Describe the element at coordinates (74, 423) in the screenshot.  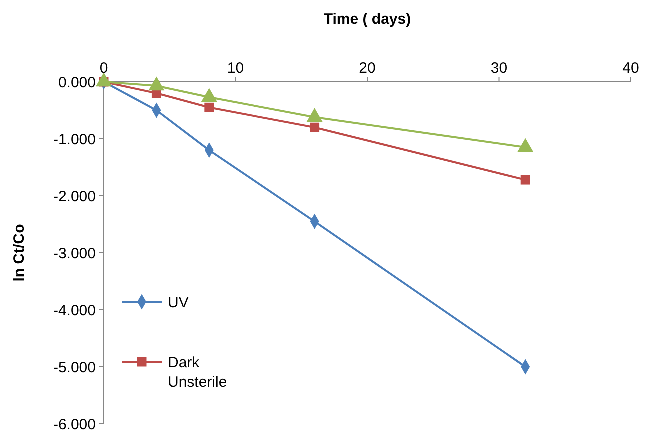
I see `y-tick-label: -6.000` at that location.